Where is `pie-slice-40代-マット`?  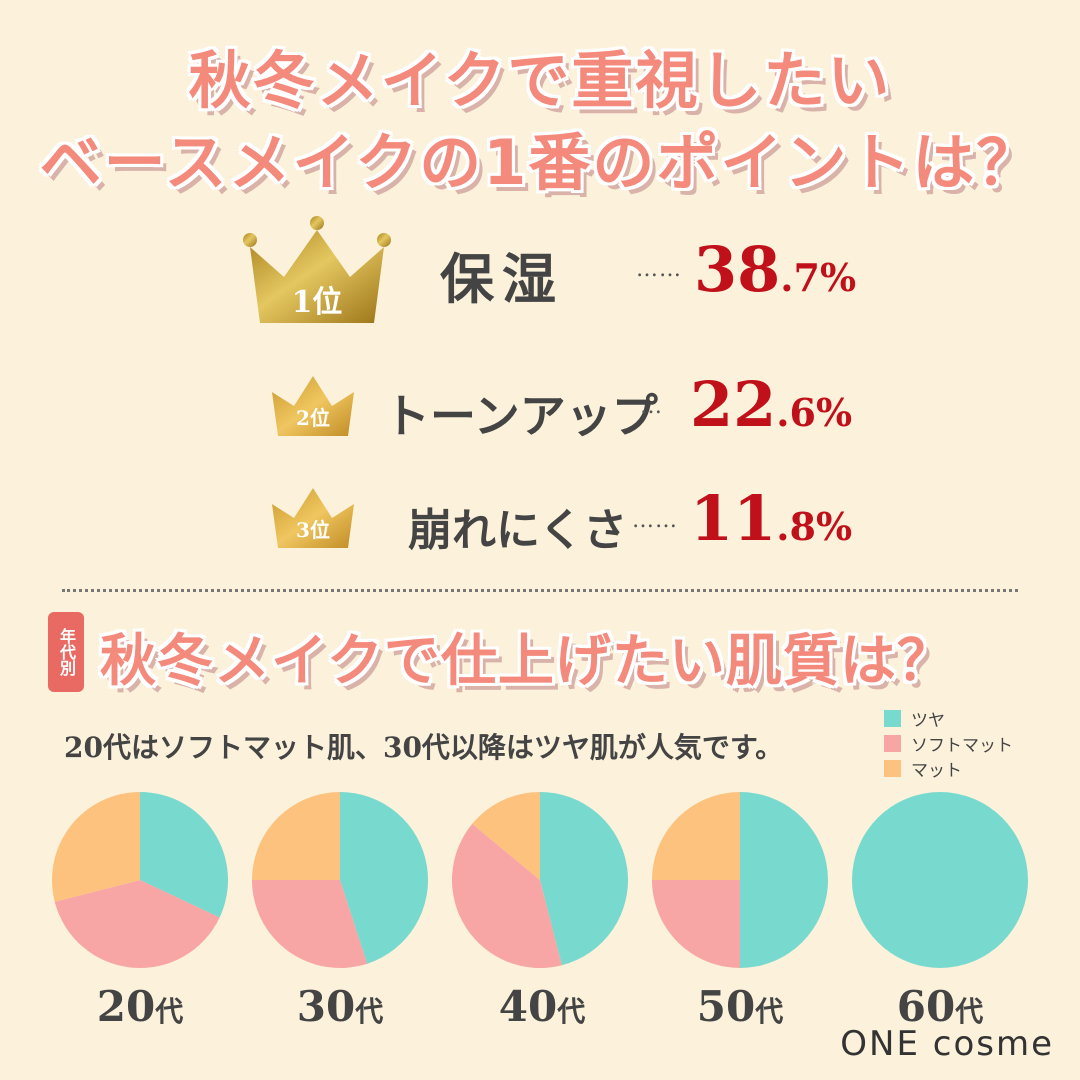 pie-slice-40代-マット is located at coordinates (506, 836).